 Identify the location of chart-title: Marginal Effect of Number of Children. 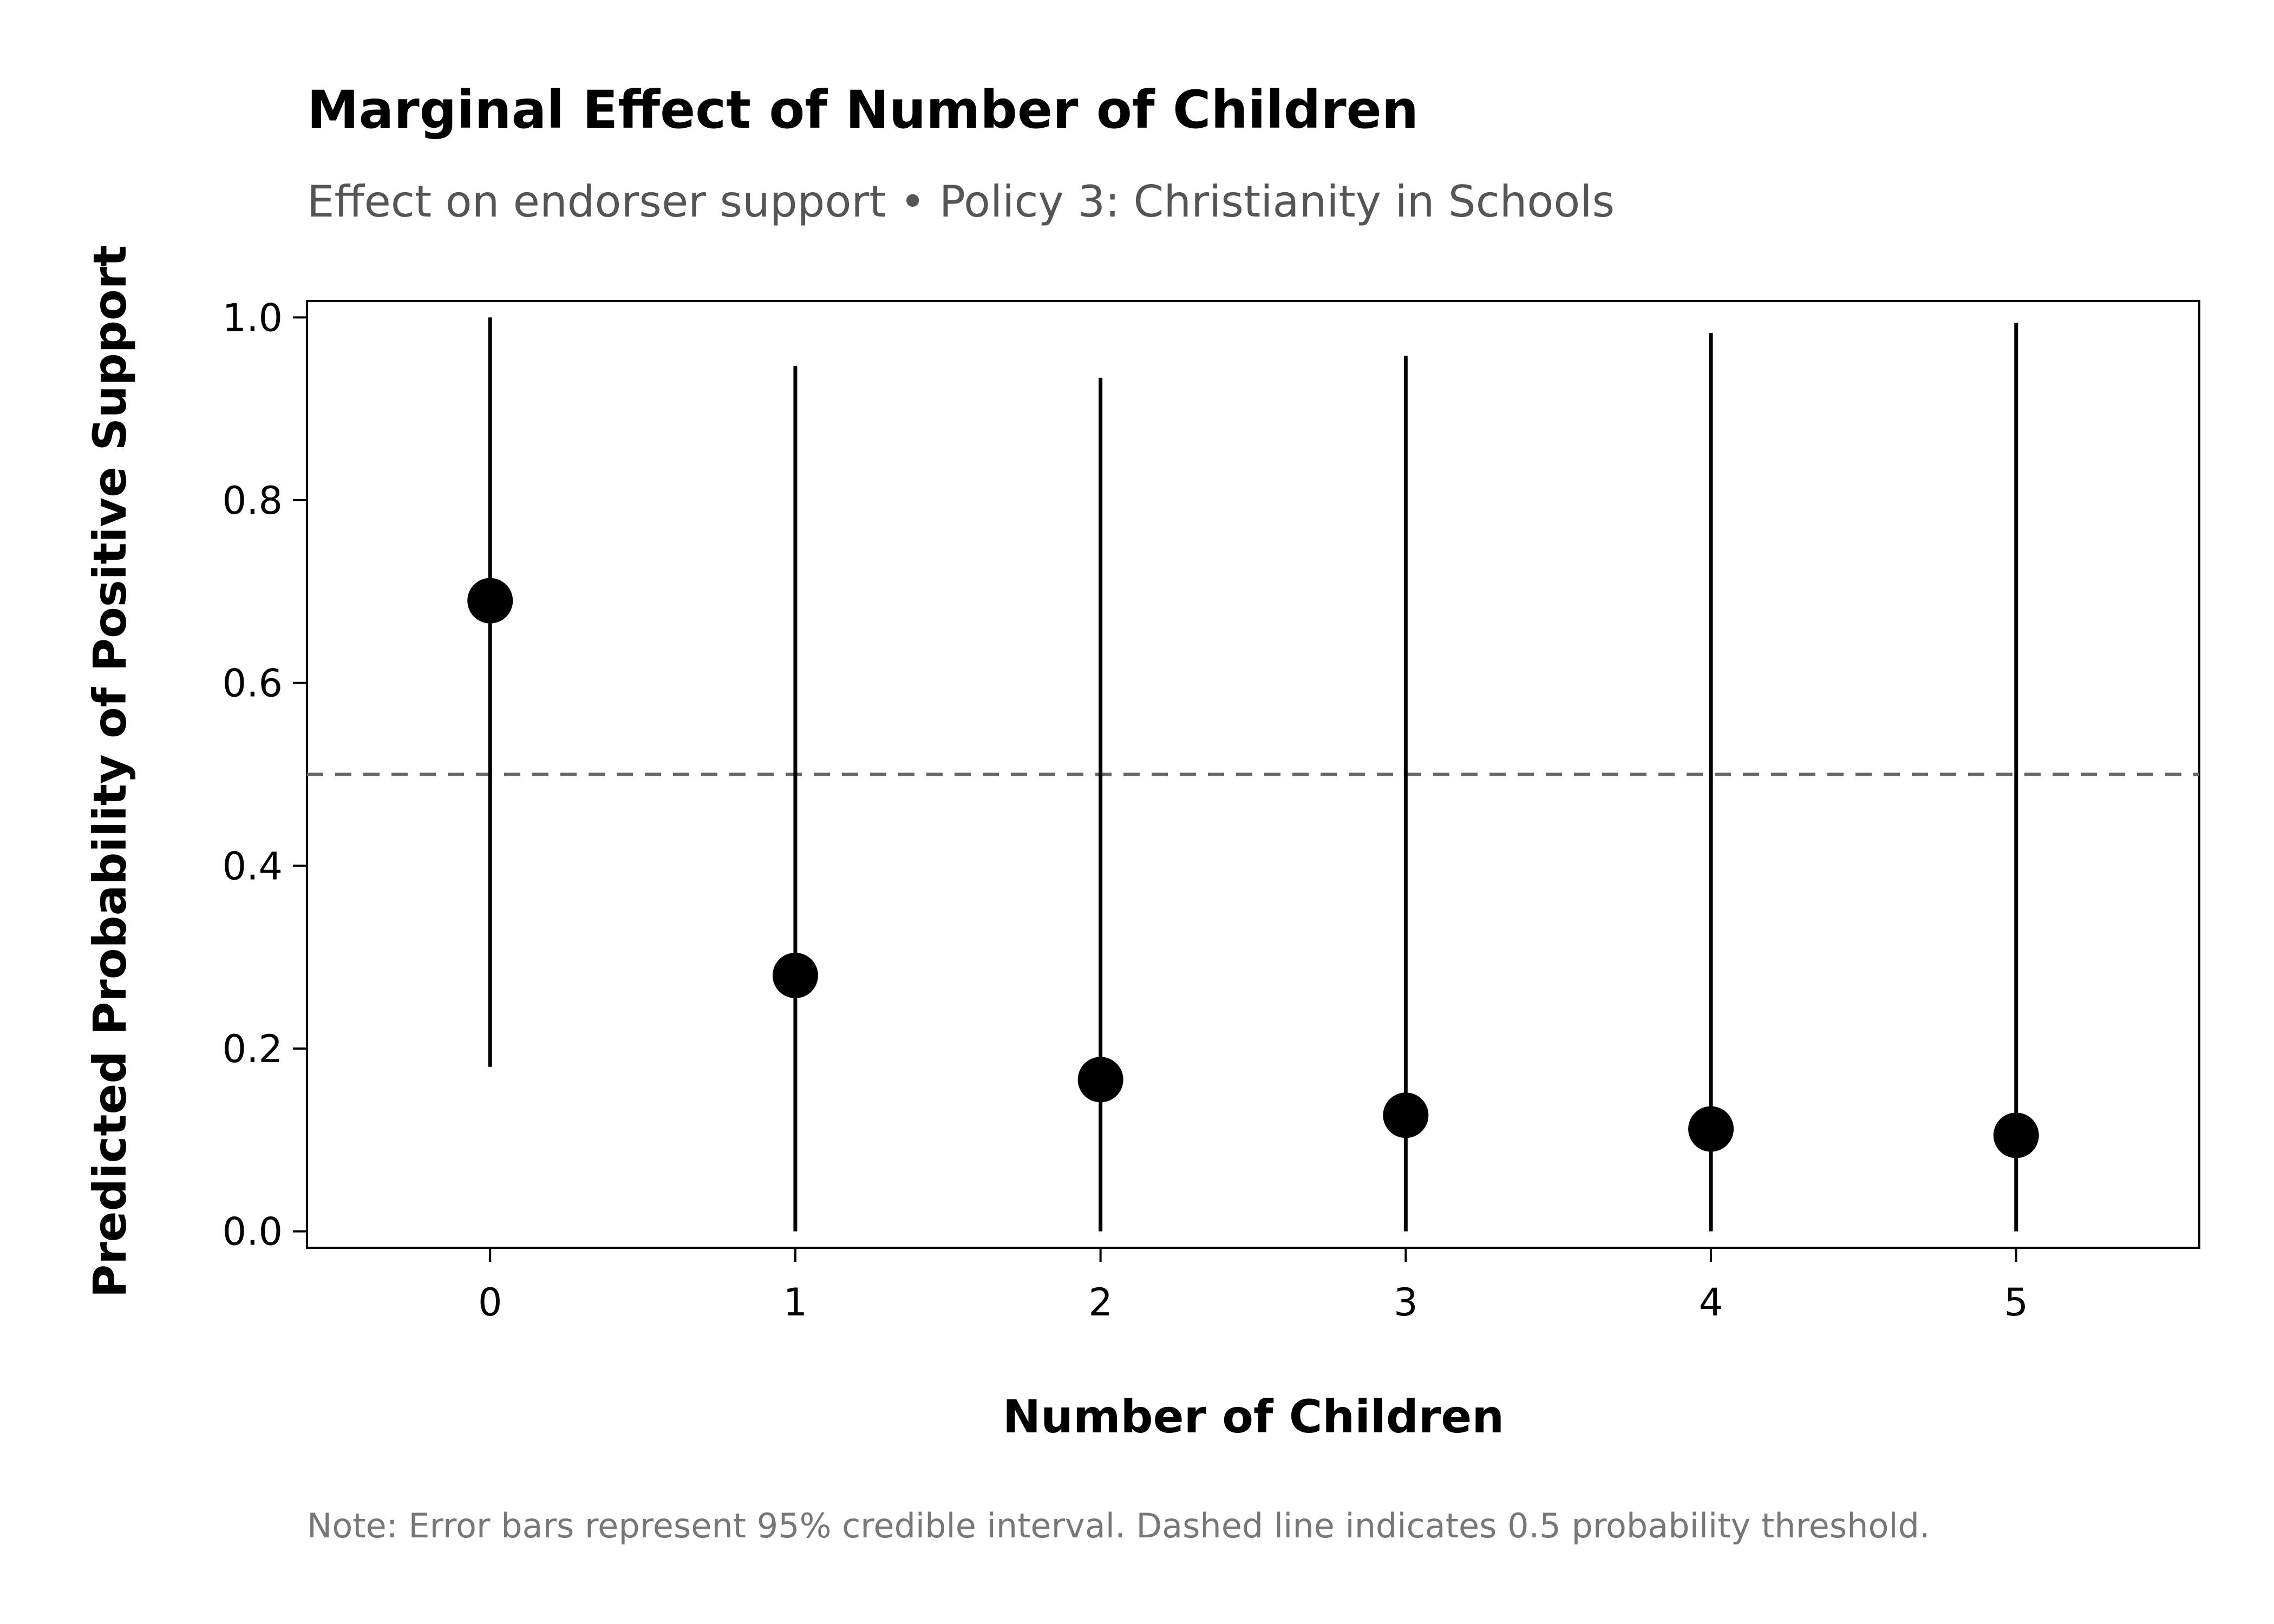
(863, 110).